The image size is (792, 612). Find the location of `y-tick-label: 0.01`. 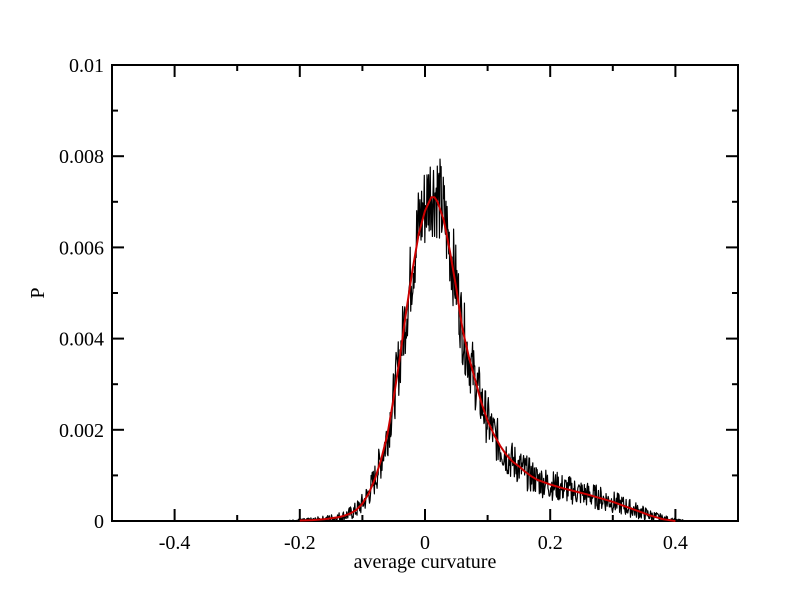

y-tick-label: 0.01 is located at coordinates (86, 66).